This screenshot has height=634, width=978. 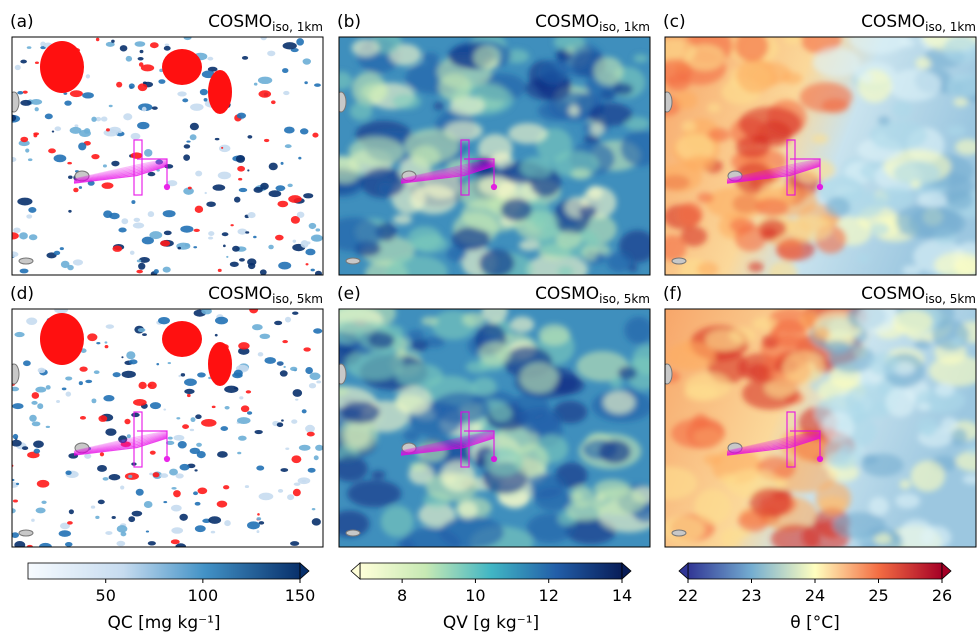 I want to click on panel-label: (b), so click(x=349, y=22).